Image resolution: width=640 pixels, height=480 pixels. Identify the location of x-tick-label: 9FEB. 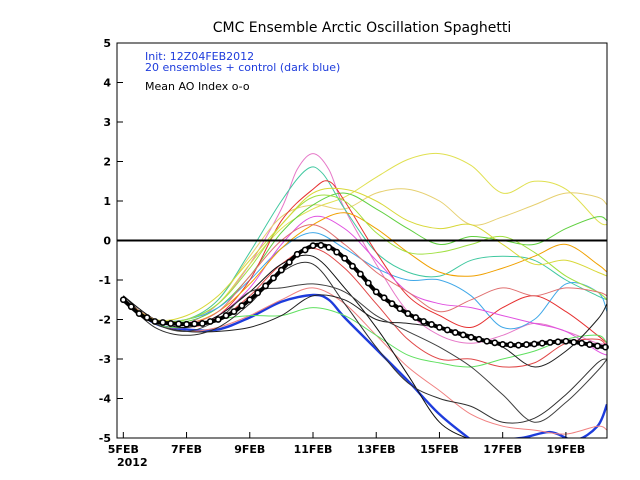
(249, 449).